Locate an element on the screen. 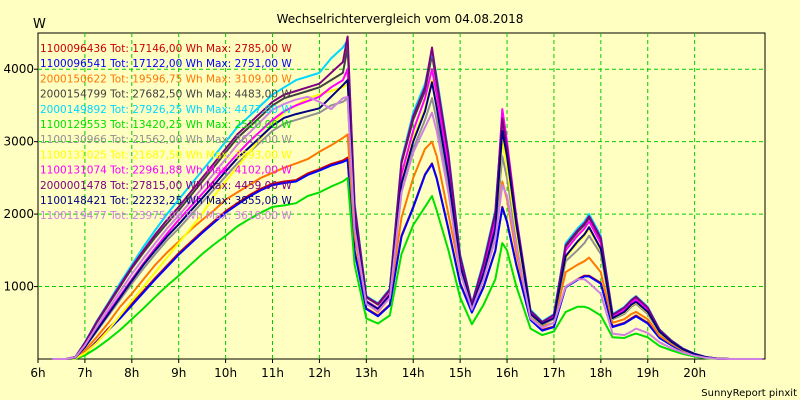 The image size is (800, 400). x-tick-label: 17h is located at coordinates (553, 373).